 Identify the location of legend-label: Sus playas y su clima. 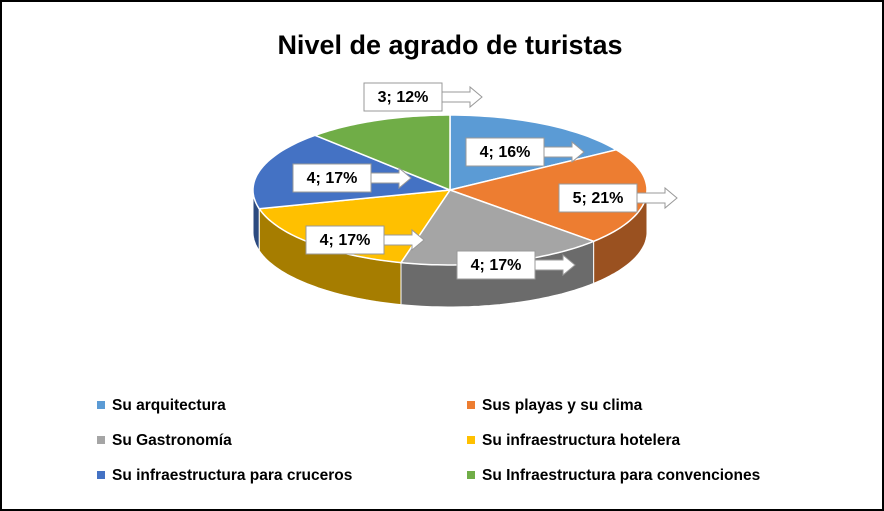
(562, 405).